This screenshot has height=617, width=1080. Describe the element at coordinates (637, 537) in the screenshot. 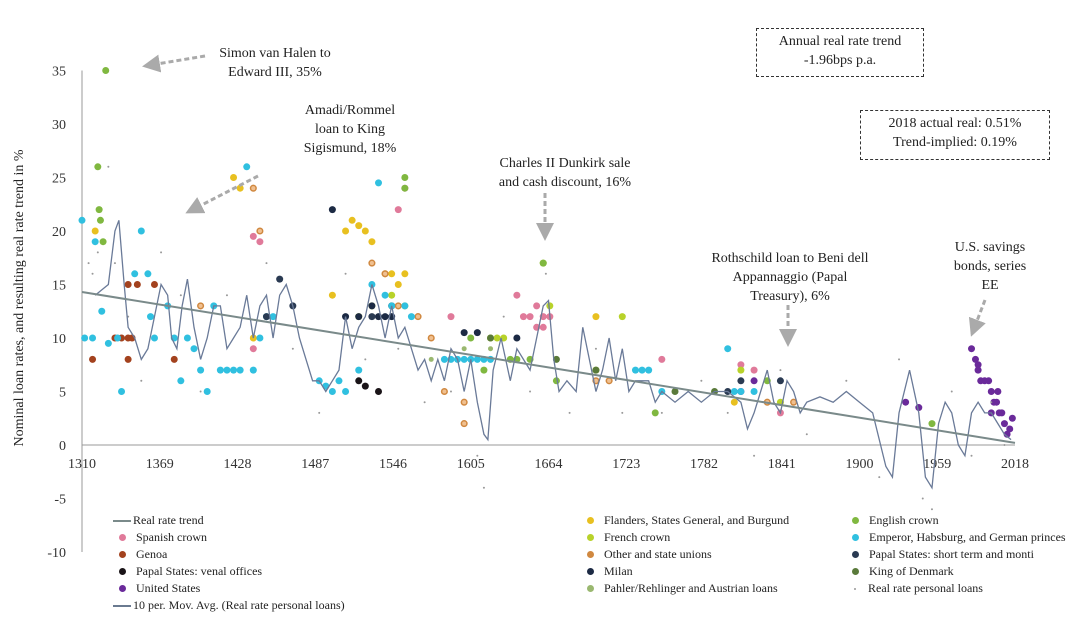

I see `legend-label: French crown` at that location.